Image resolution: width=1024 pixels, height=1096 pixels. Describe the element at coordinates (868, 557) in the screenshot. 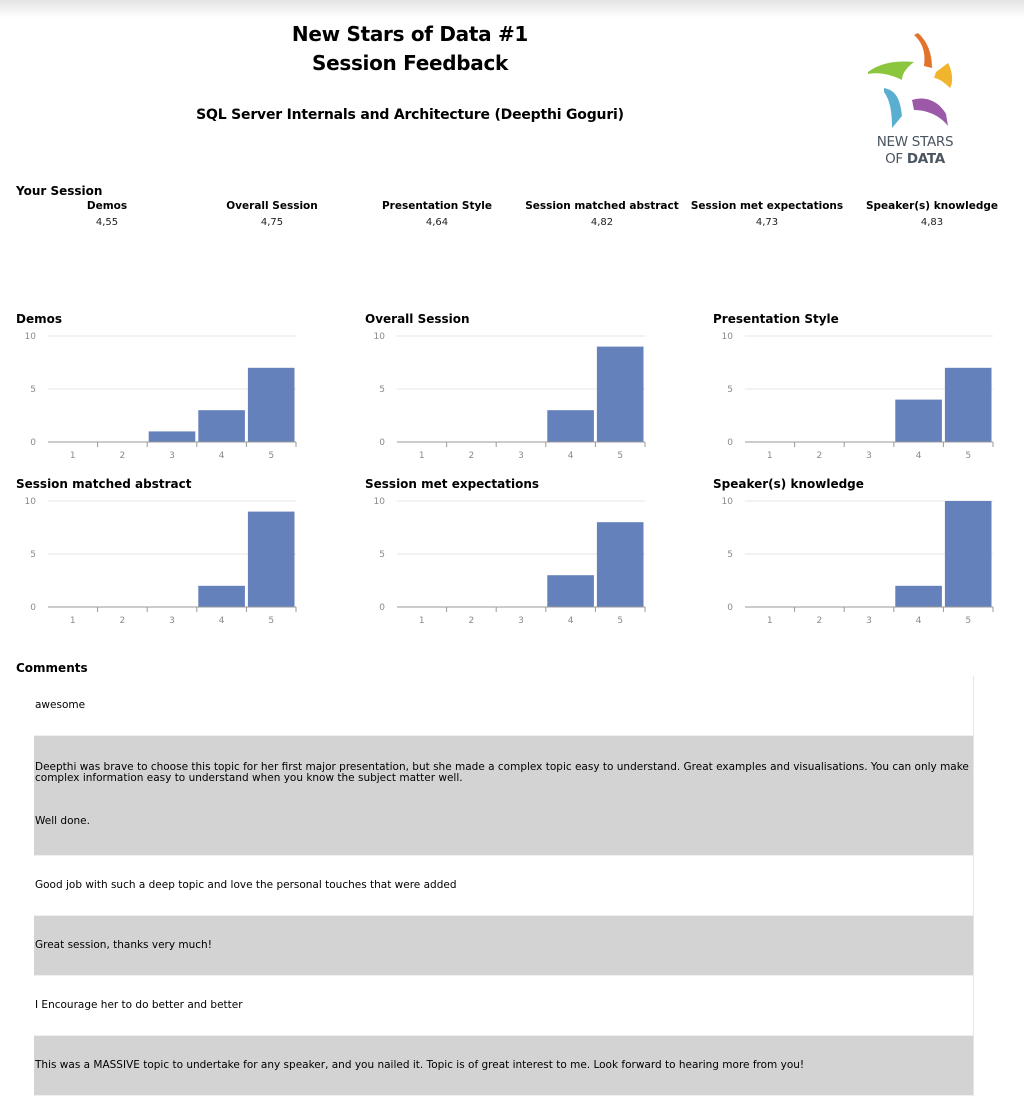

I see `chart-speakers-knowledge: Speaker(s) knowledge 0 5 10 1 2 3 4 5` at that location.